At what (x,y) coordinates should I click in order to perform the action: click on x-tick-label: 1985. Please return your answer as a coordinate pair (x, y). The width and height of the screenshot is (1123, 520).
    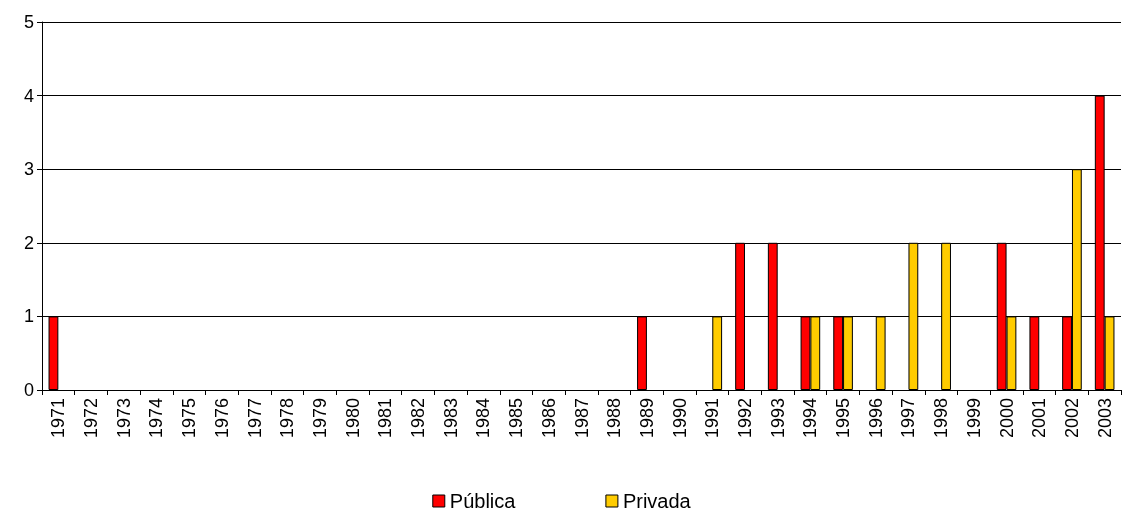
    Looking at the image, I should click on (516, 418).